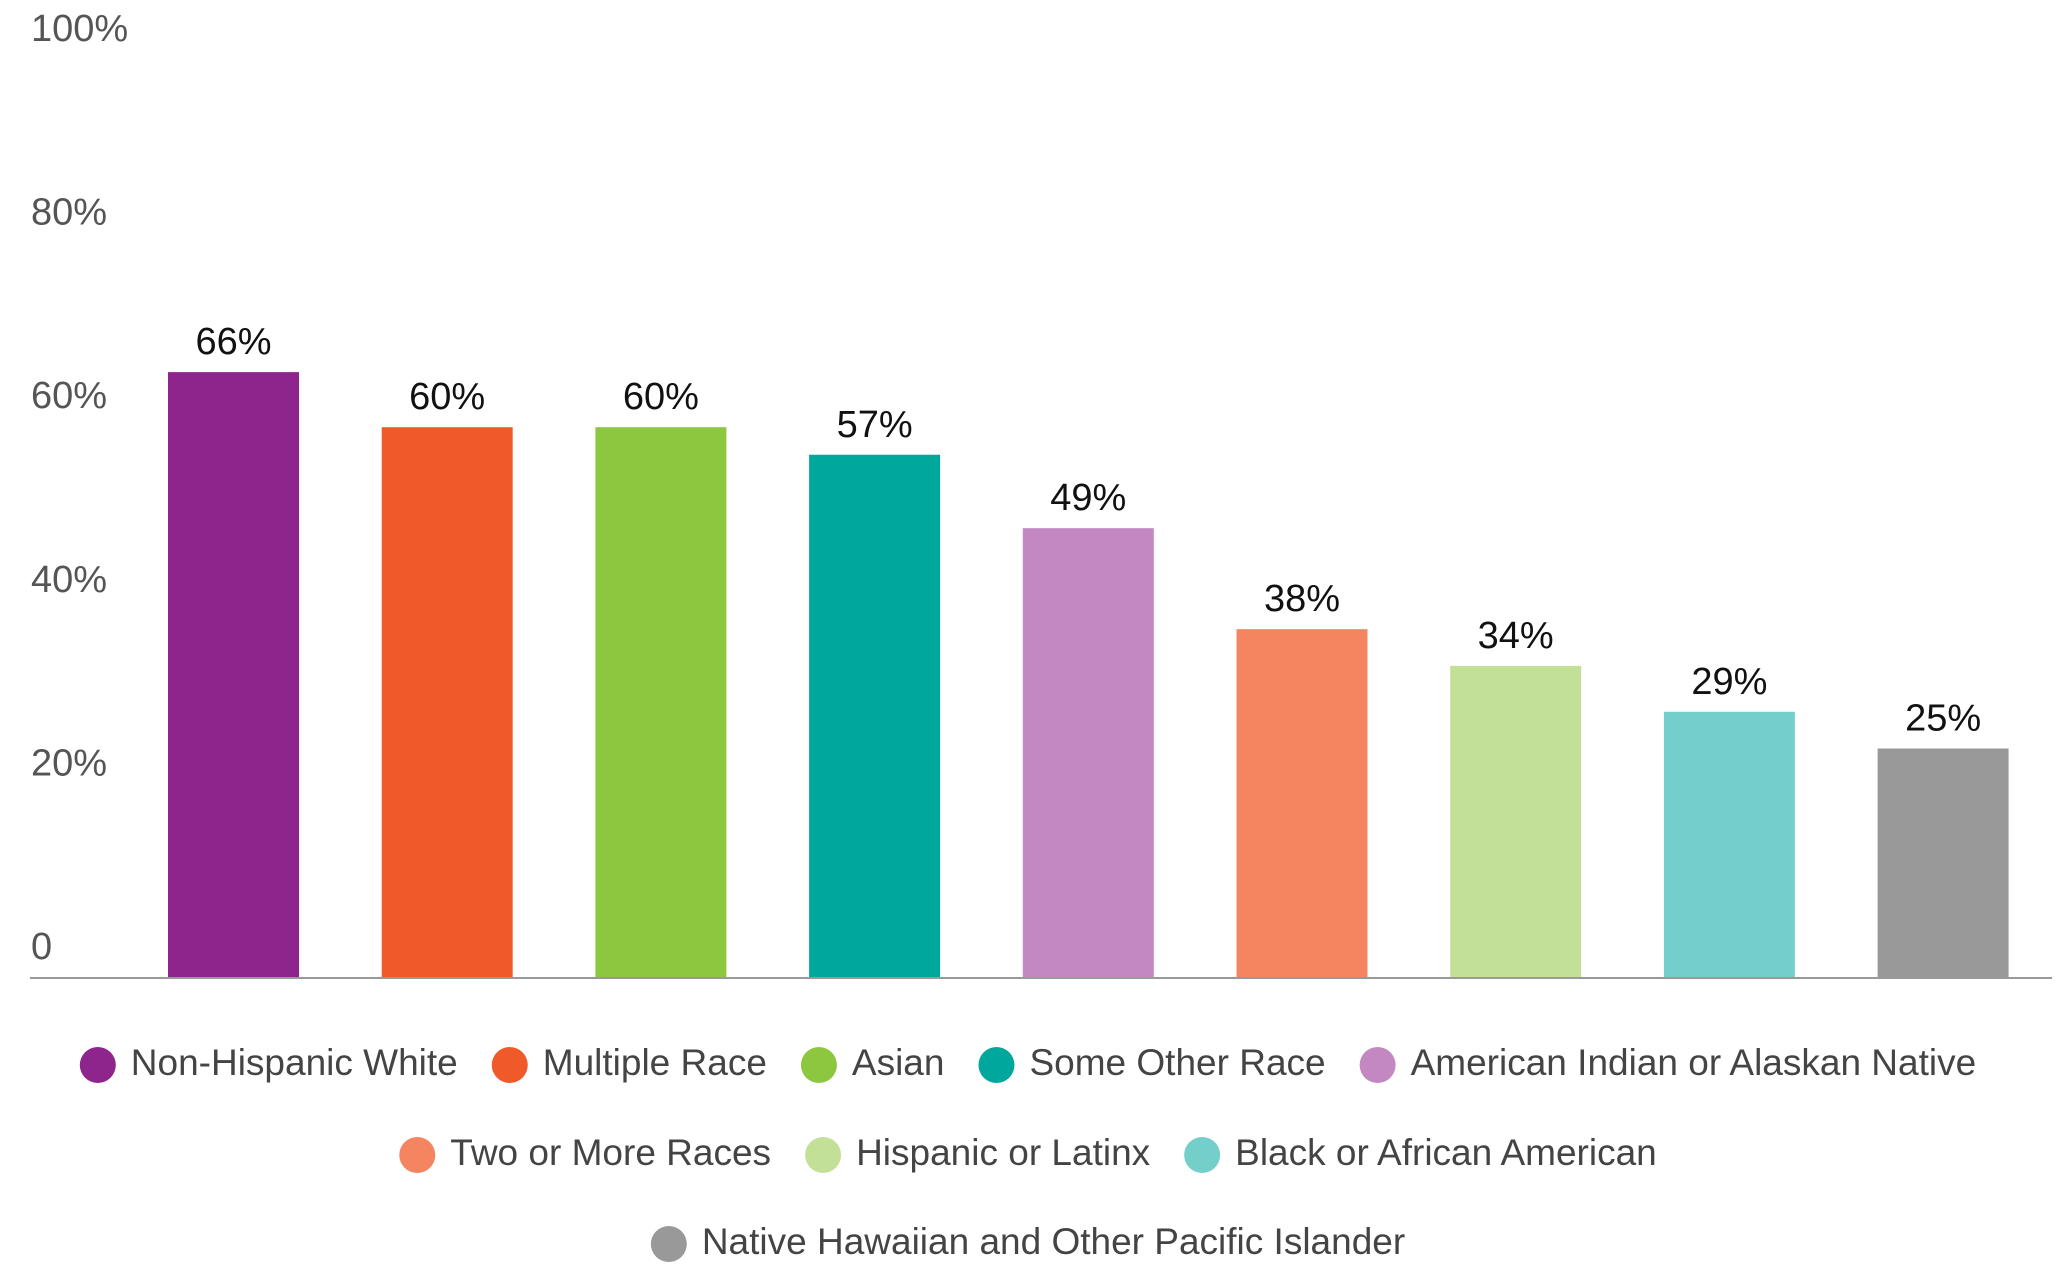 The image size is (2056, 1267). Describe the element at coordinates (233, 342) in the screenshot. I see `data-label: 66%` at that location.